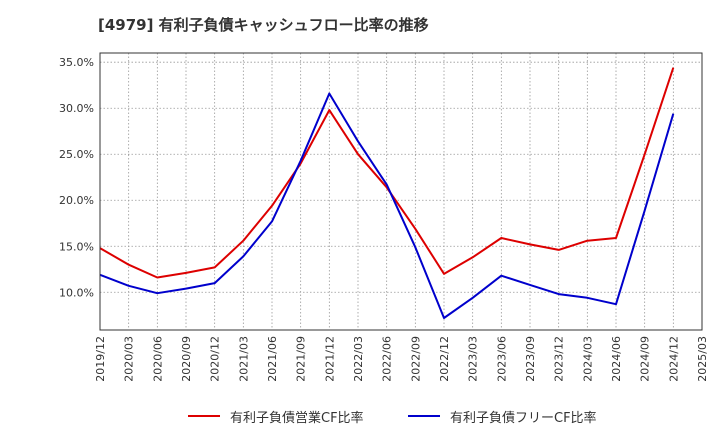 The image size is (720, 440). What do you see at coordinates (645, 359) in the screenshot?
I see `x-tick-label: 2024/09` at bounding box center [645, 359].